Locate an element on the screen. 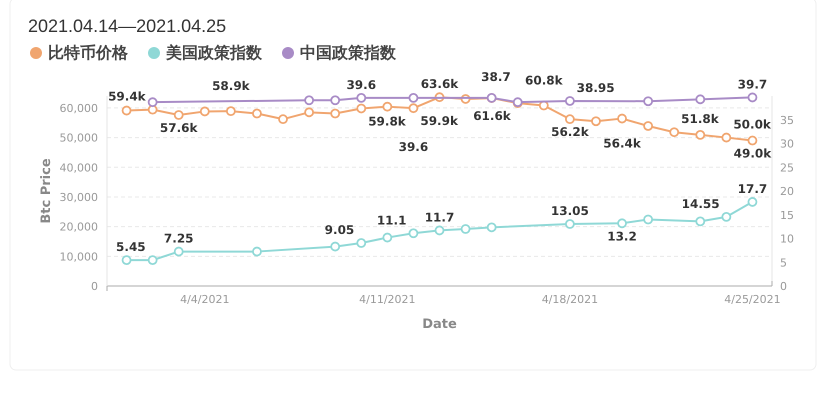 The height and width of the screenshot is (414, 818). data-label: 9.05 is located at coordinates (339, 230).